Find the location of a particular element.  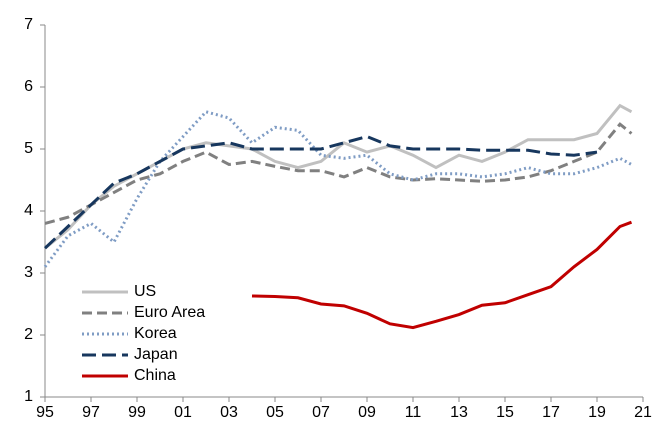

y-tick-label: 3 is located at coordinates (28, 272).